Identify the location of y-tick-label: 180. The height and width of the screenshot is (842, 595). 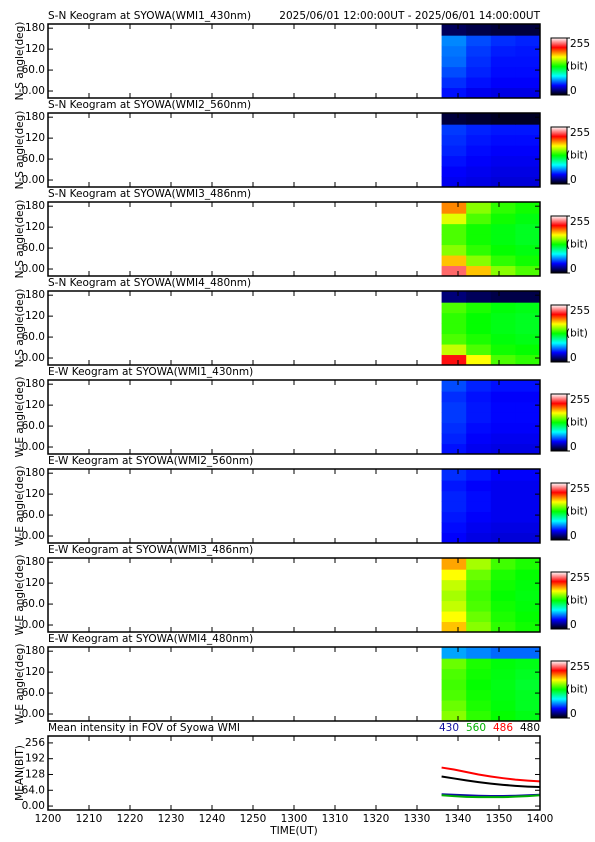
(35, 295).